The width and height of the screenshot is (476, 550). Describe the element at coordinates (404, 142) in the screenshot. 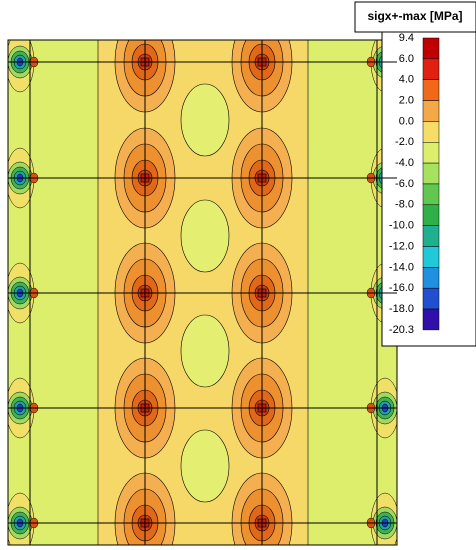

I see `legend-label: -2.0` at that location.